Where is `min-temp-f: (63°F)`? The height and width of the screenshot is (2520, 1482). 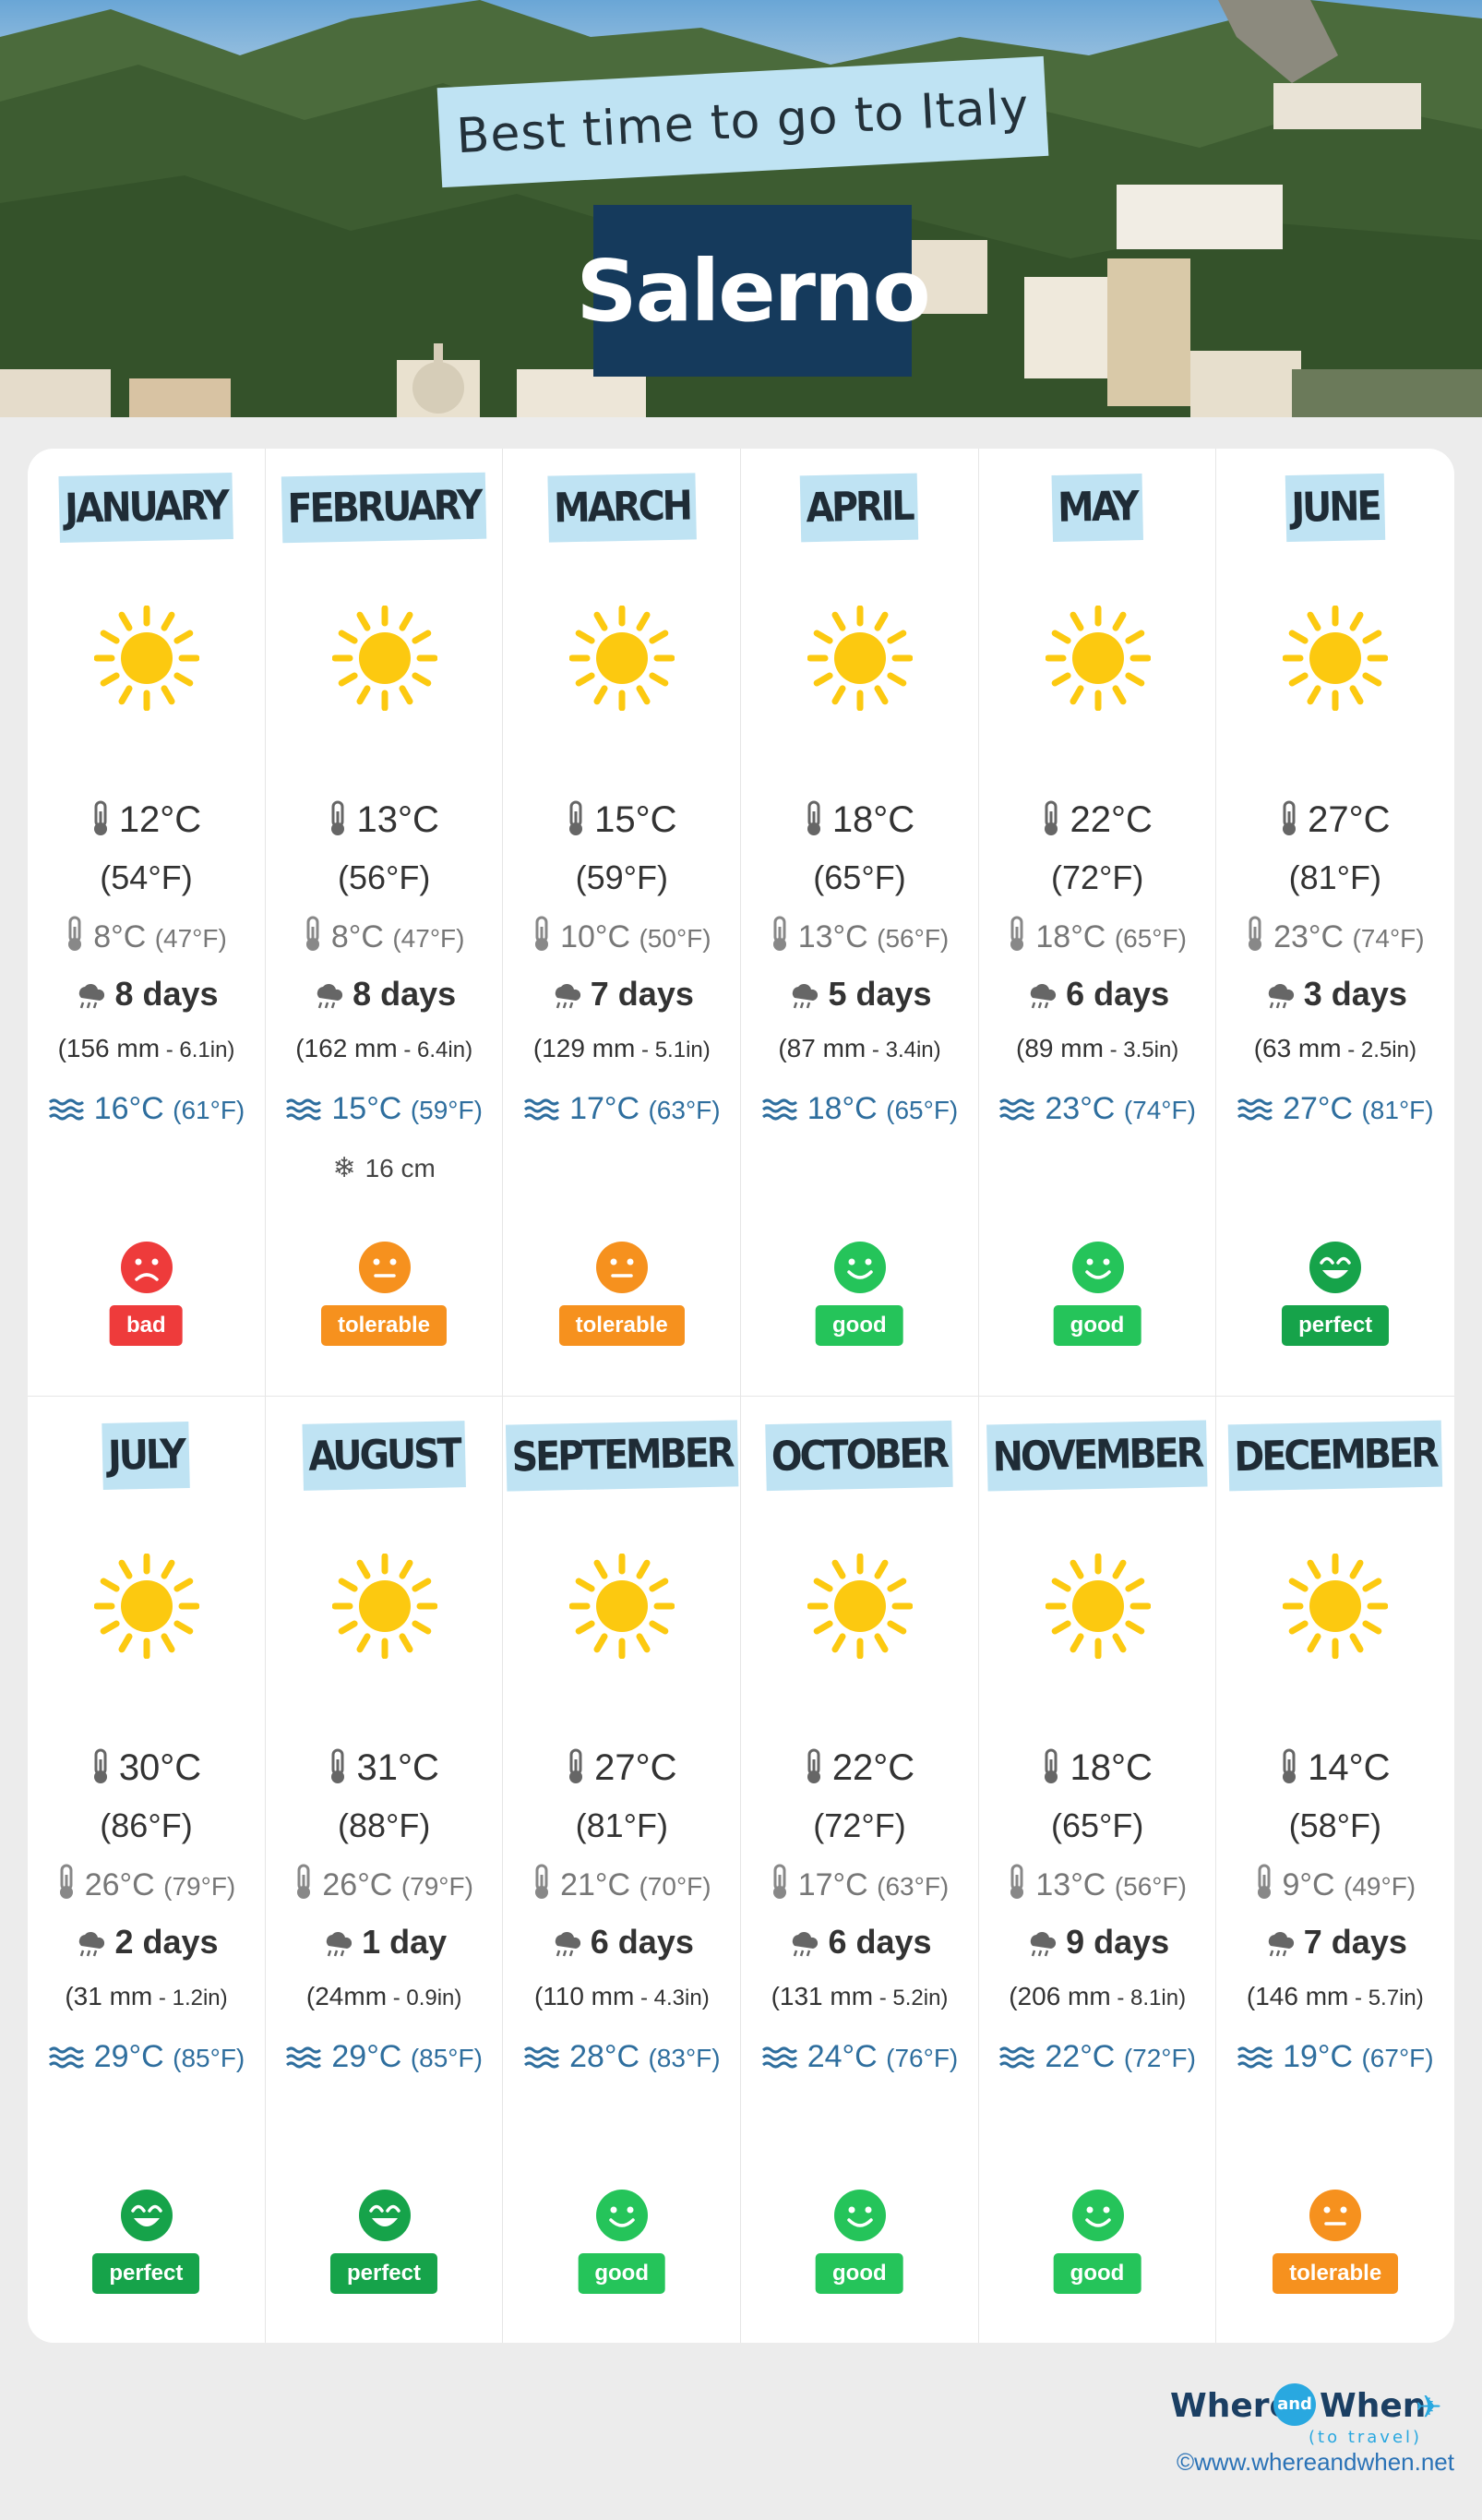 min-temp-f: (63°F) is located at coordinates (913, 1886).